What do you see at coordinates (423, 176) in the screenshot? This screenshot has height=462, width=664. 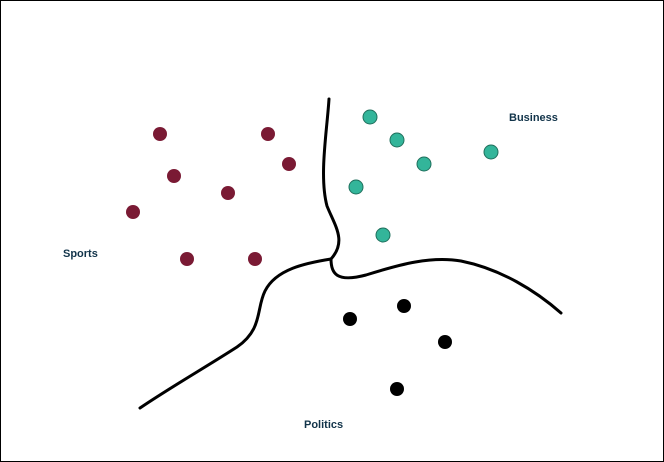 I see `business-points` at bounding box center [423, 176].